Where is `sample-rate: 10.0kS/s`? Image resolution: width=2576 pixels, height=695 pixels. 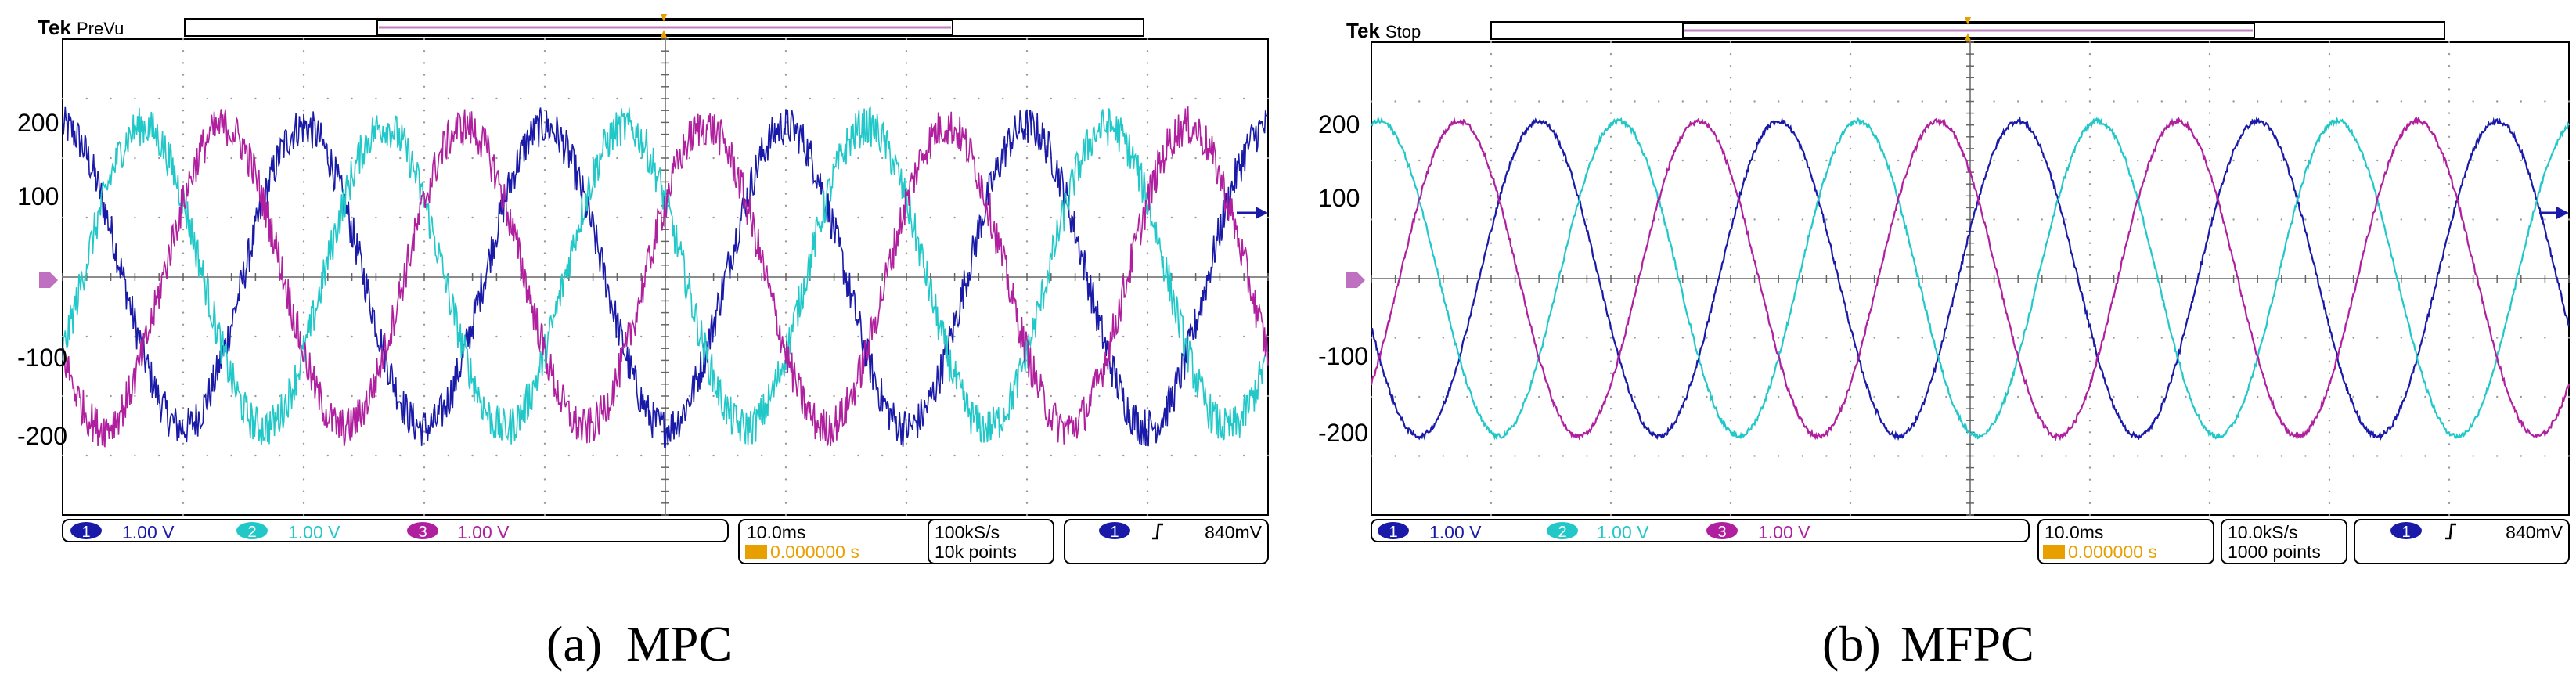 sample-rate: 10.0kS/s is located at coordinates (2263, 532).